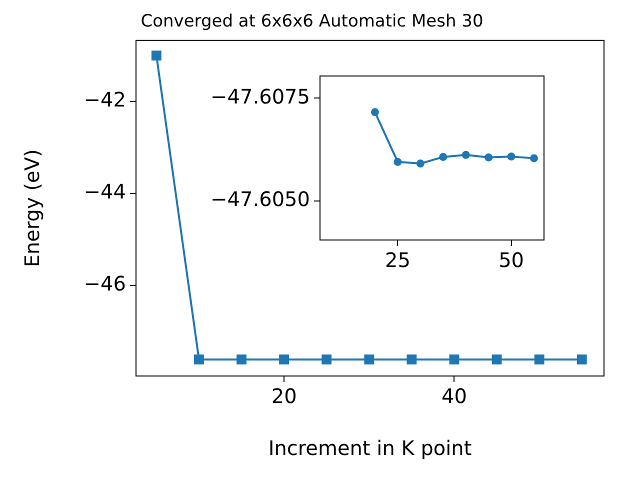 The width and height of the screenshot is (640, 480). Describe the element at coordinates (454, 396) in the screenshot. I see `x-tick-label: 40` at that location.